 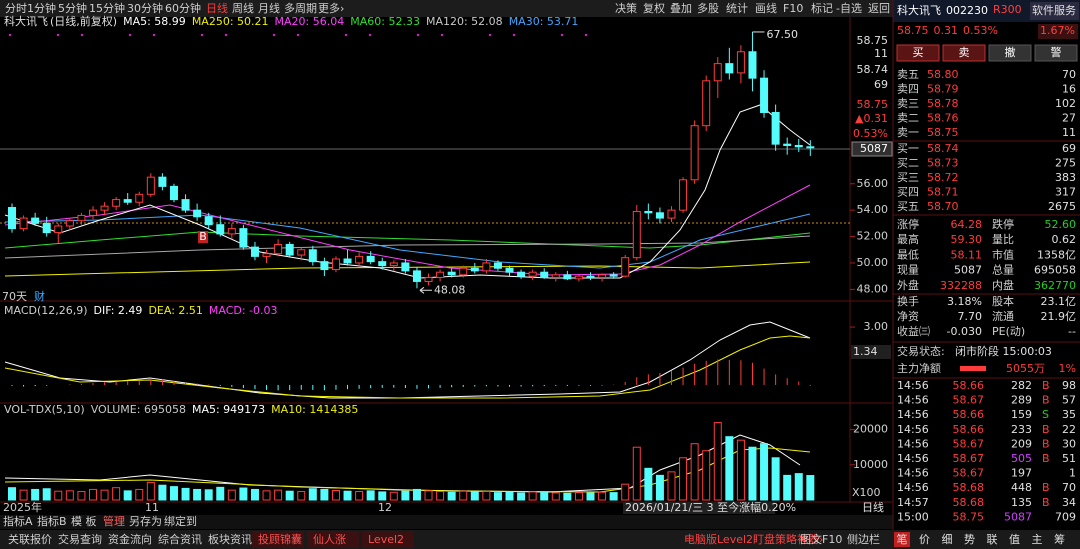 I want to click on trade-button: 卖, so click(x=964, y=52).